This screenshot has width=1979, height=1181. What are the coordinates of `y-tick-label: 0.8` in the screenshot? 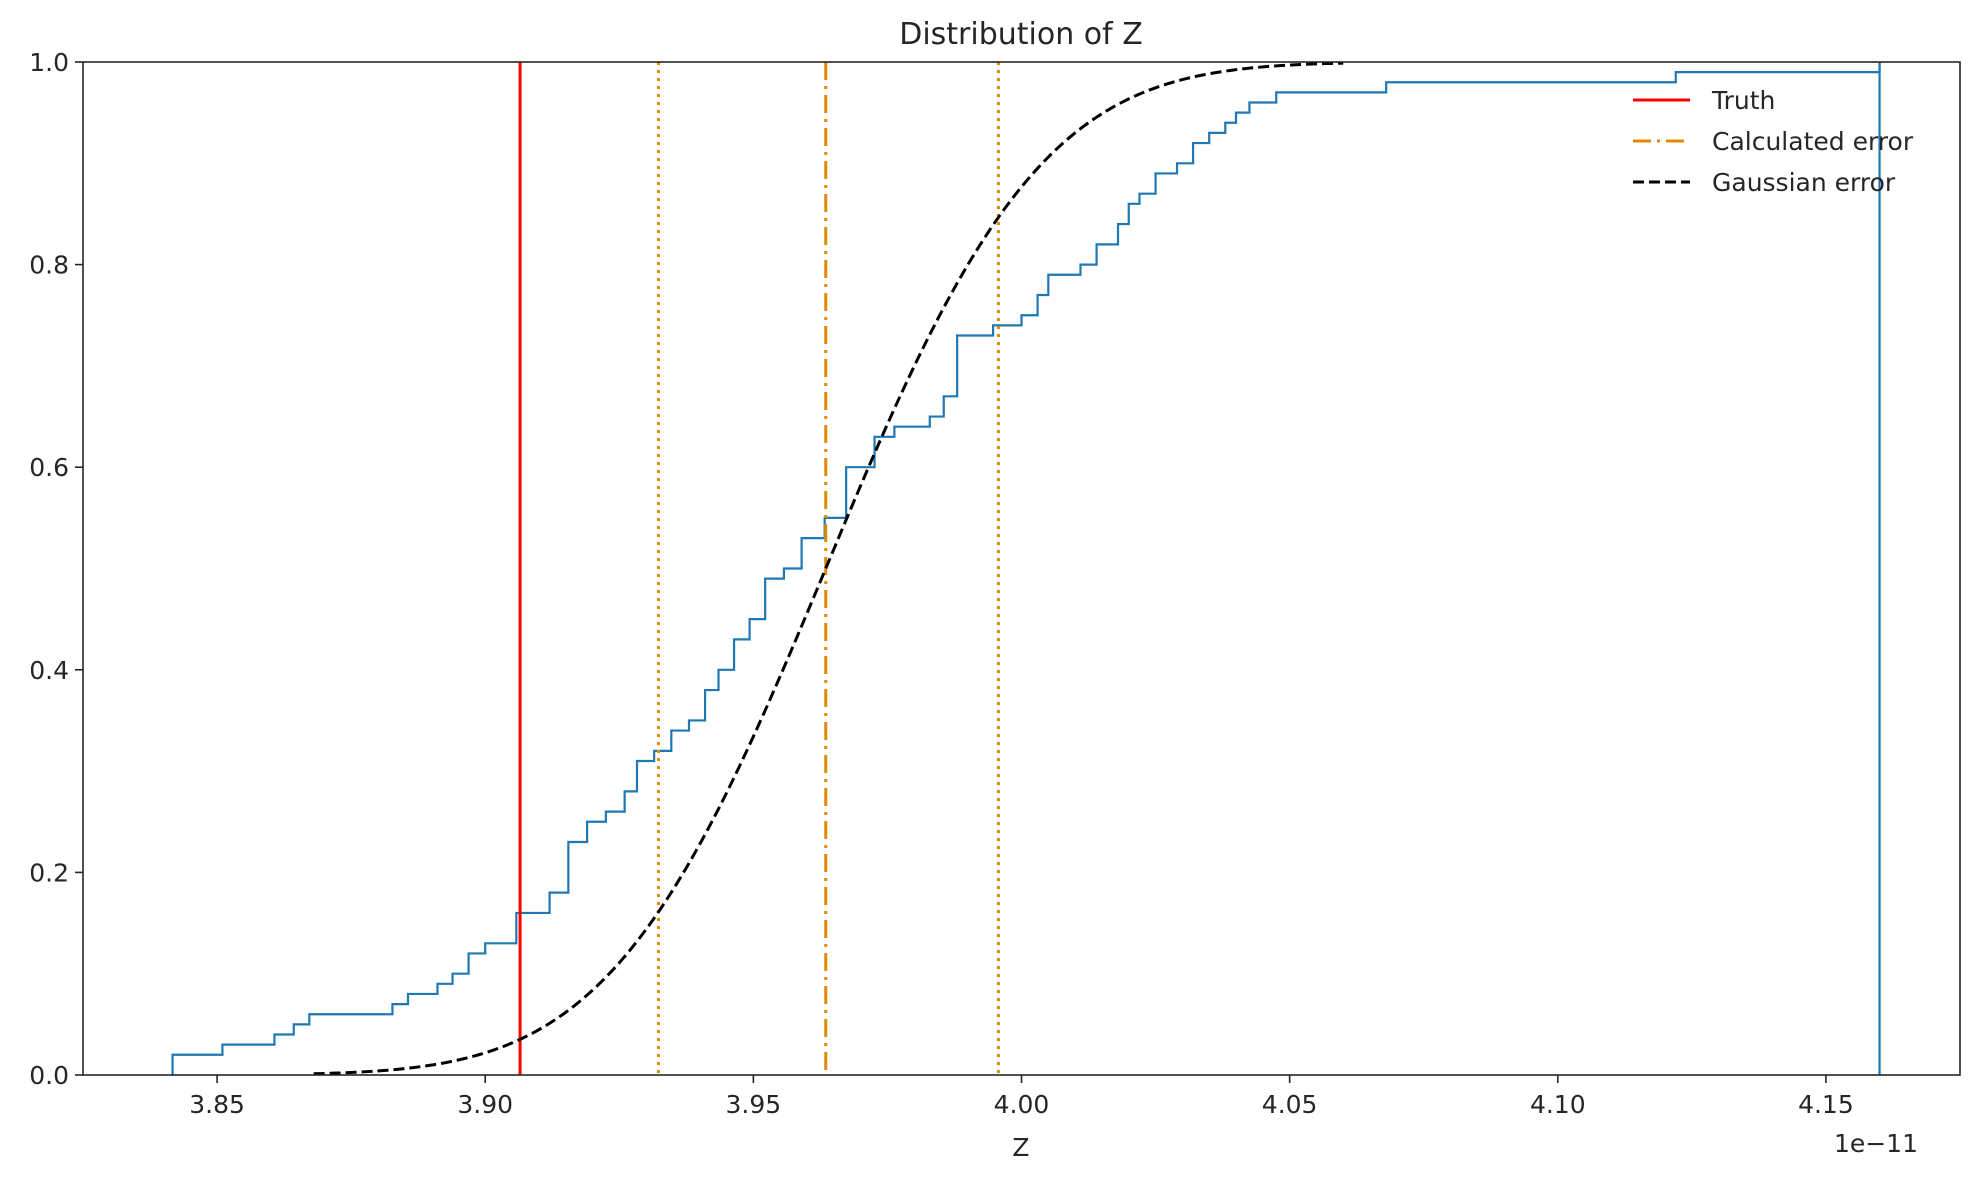 It's located at (49, 265).